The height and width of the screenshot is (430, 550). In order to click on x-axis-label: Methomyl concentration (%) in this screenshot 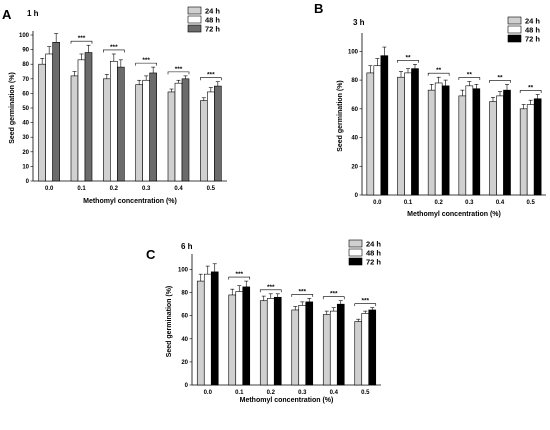, I will do `click(287, 400)`.